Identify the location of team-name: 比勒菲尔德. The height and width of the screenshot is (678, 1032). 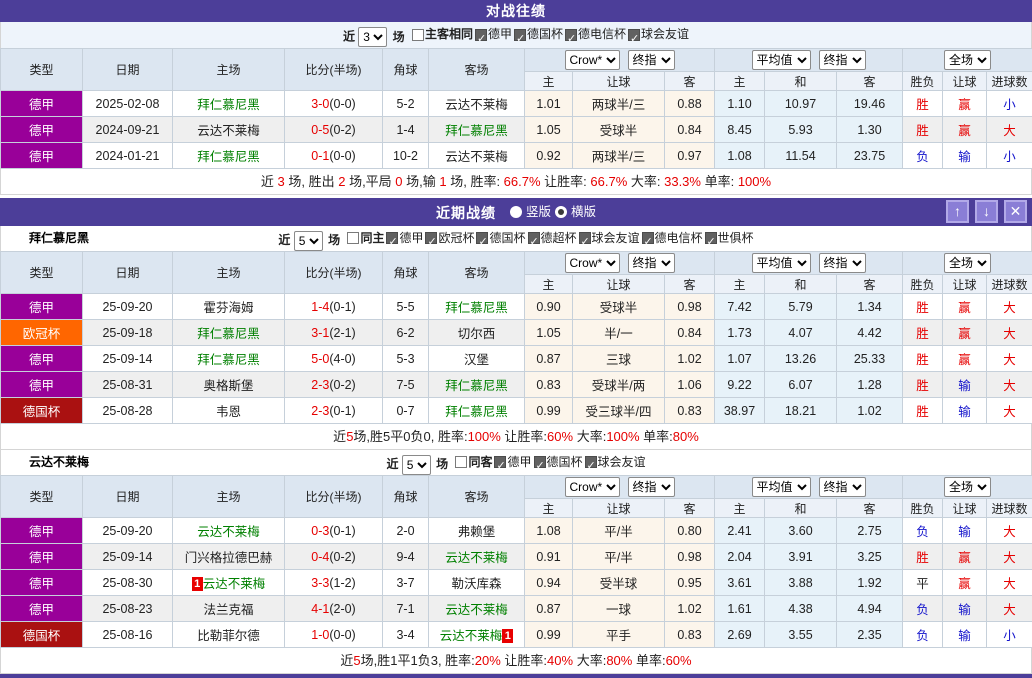
(228, 636).